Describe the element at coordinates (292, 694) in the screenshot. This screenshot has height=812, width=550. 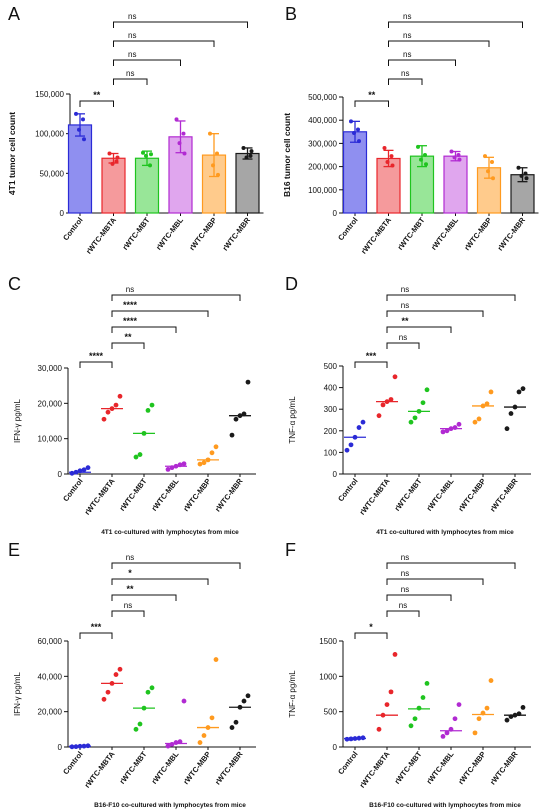
I see `y-axis-title: TNF-α pg/mL` at that location.